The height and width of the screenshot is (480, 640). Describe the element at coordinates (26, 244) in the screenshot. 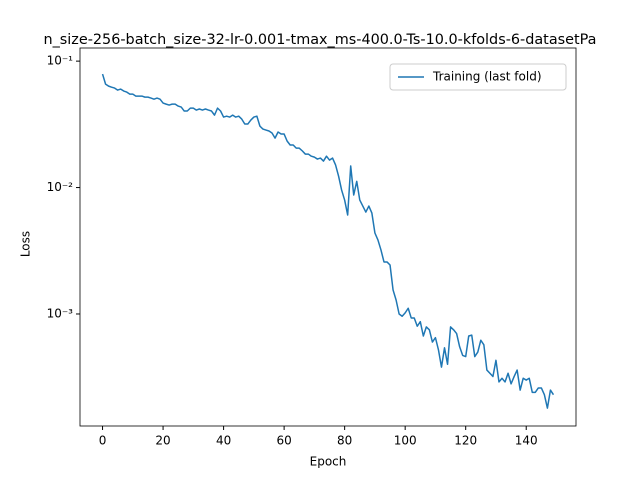

I see `y-axis-label: Loss` at that location.